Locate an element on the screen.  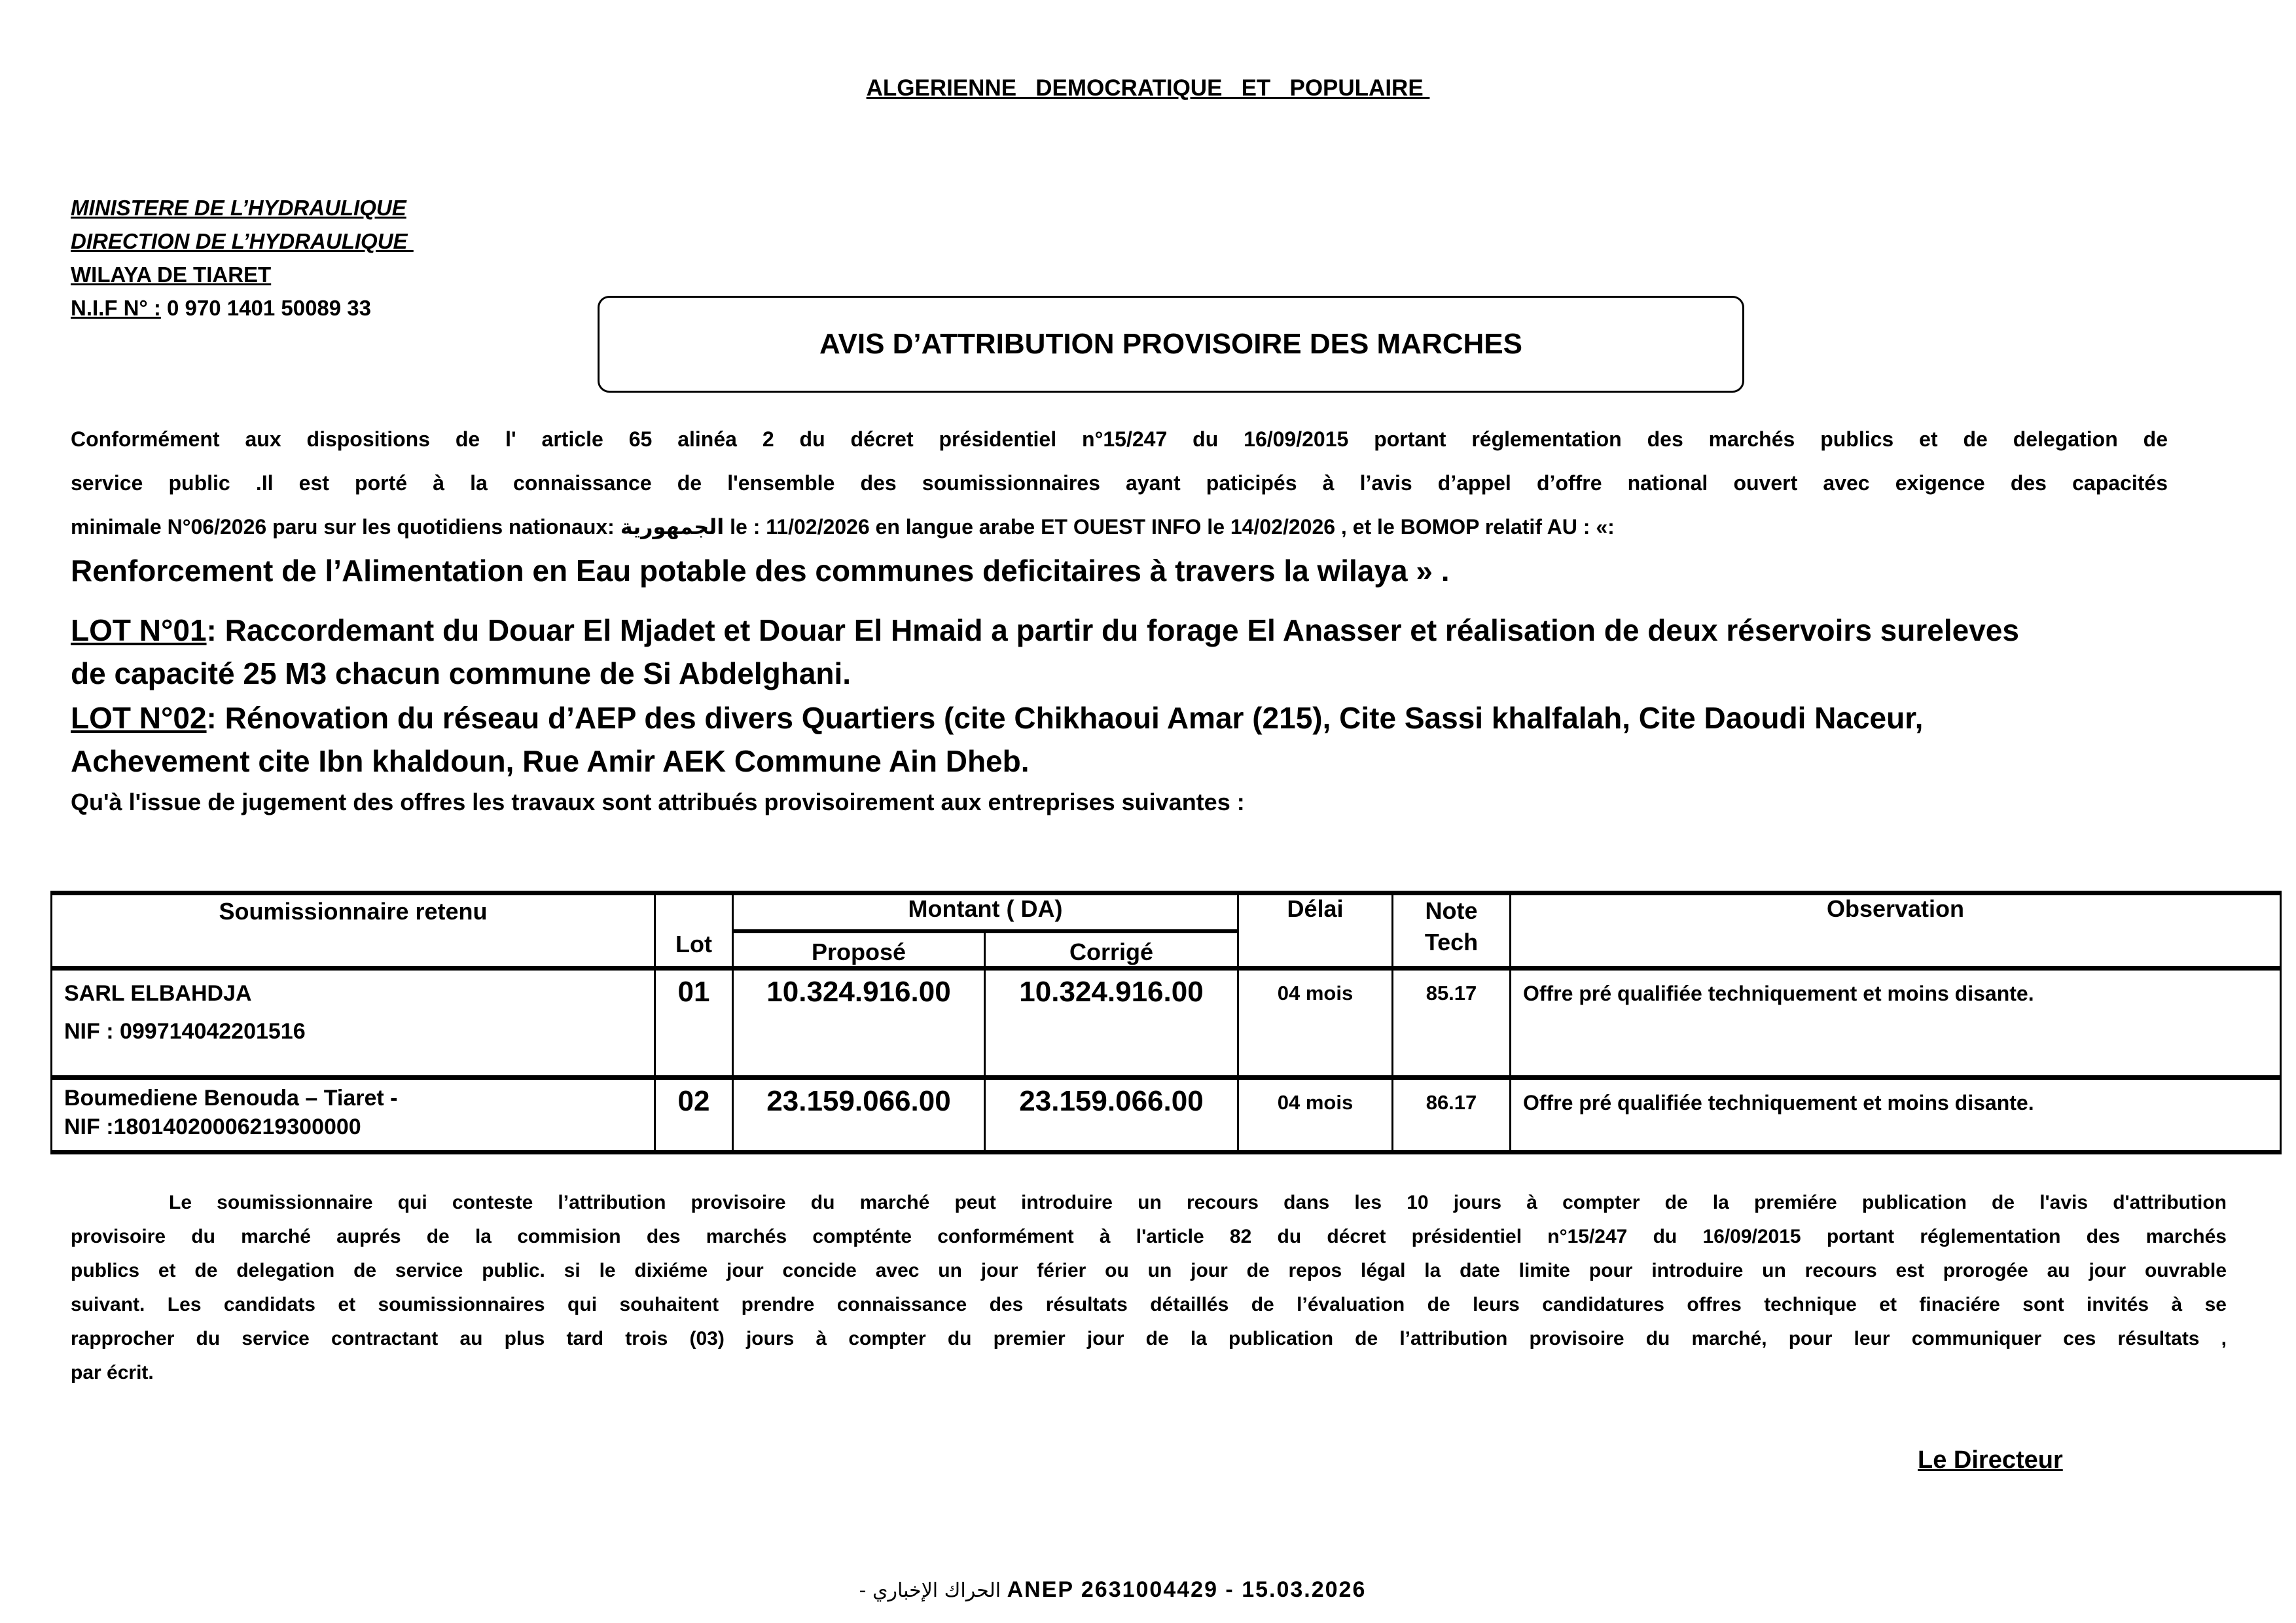
header-amount: Montant ( DA) is located at coordinates (985, 912).